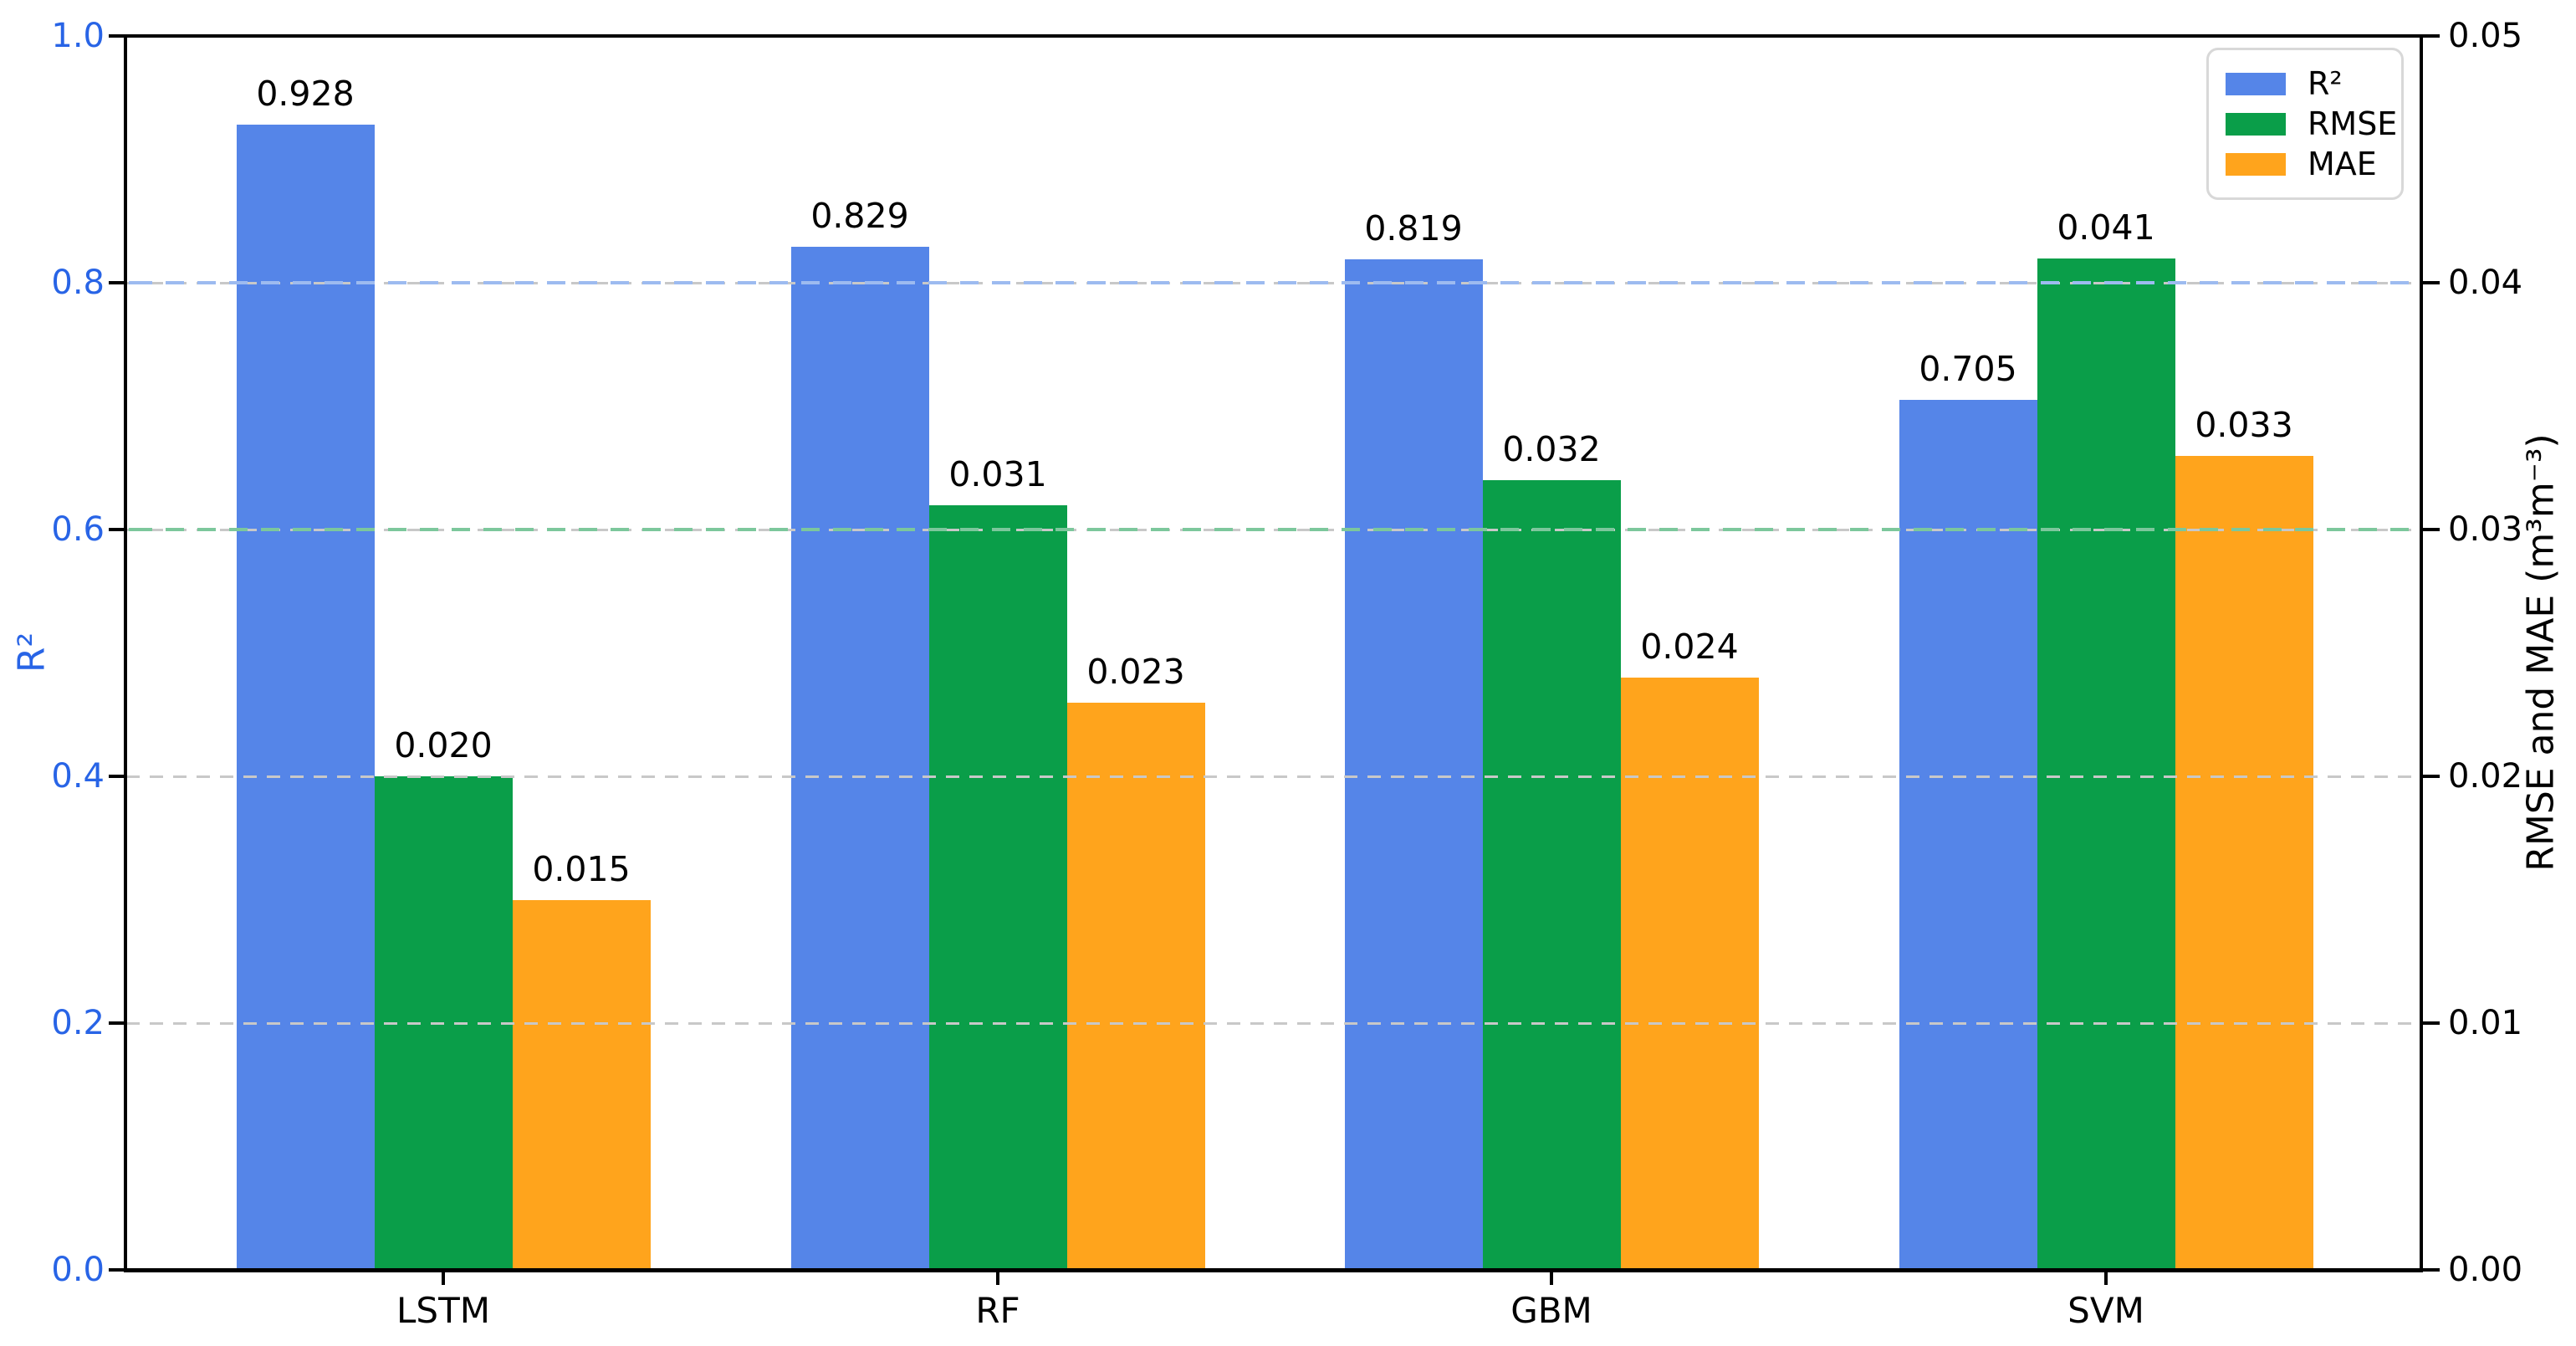 The height and width of the screenshot is (1346, 2576). I want to click on left-y-tick-label: 0.8, so click(78, 283).